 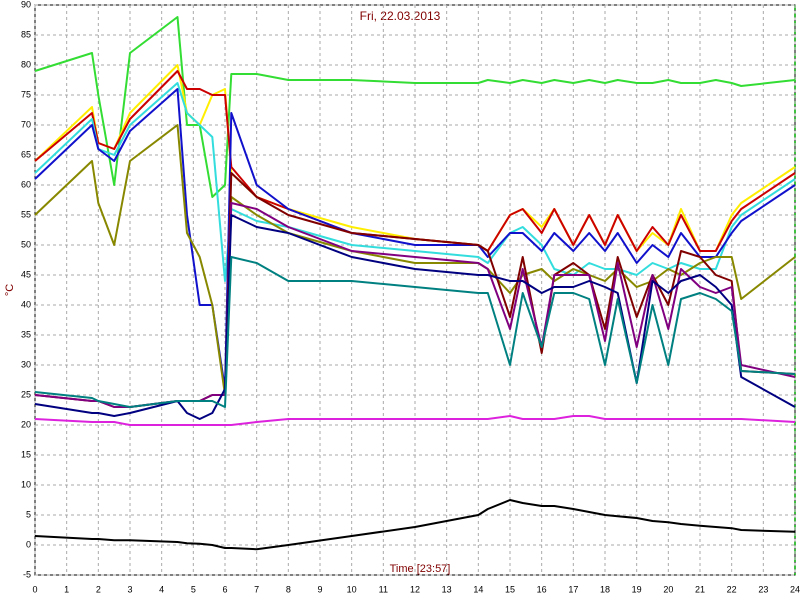 I want to click on chart-title: Fri, 22.03.2013, so click(x=400, y=16).